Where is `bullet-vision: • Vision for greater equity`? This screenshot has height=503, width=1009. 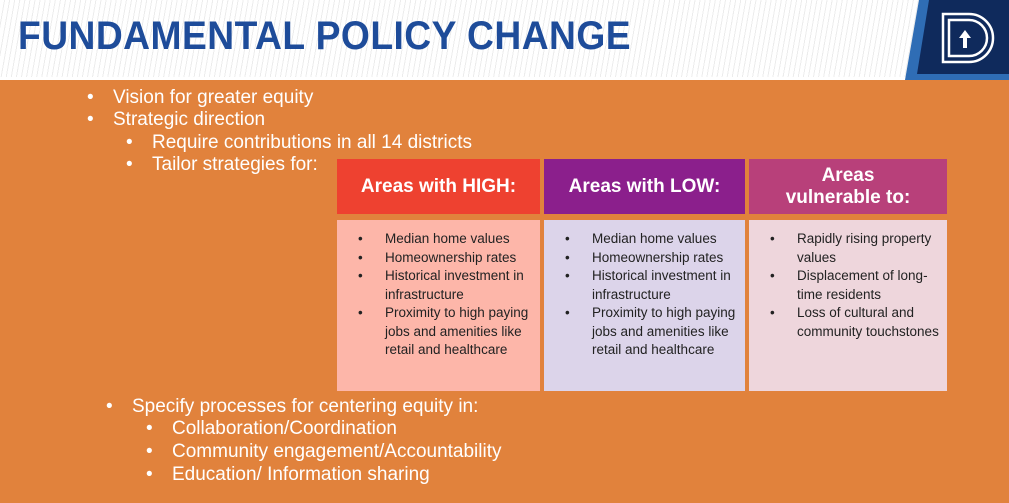
bullet-vision: • Vision for greater equity is located at coordinates (200, 97).